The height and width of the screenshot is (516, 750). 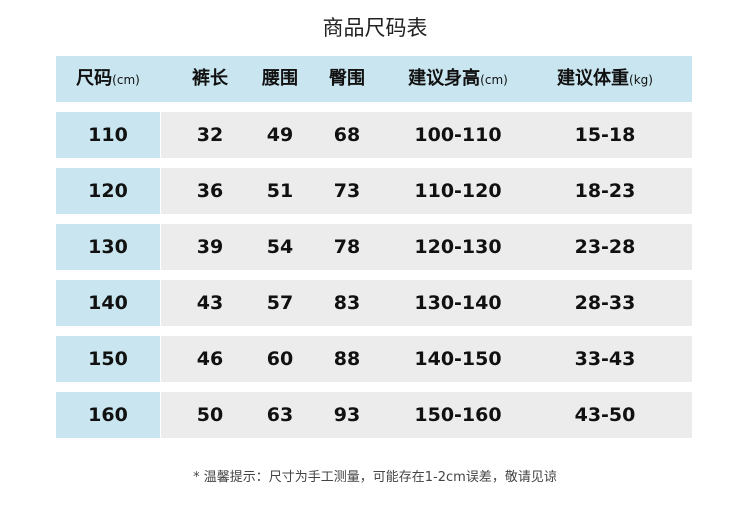 I want to click on cell-recommended-weight: 43-50, so click(x=605, y=415).